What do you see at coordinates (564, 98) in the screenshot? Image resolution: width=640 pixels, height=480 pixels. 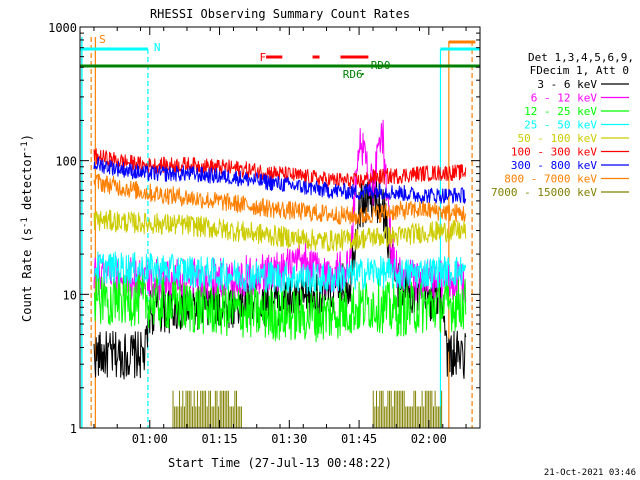 I see `legend-label: 6 - 12 keV` at bounding box center [564, 98].